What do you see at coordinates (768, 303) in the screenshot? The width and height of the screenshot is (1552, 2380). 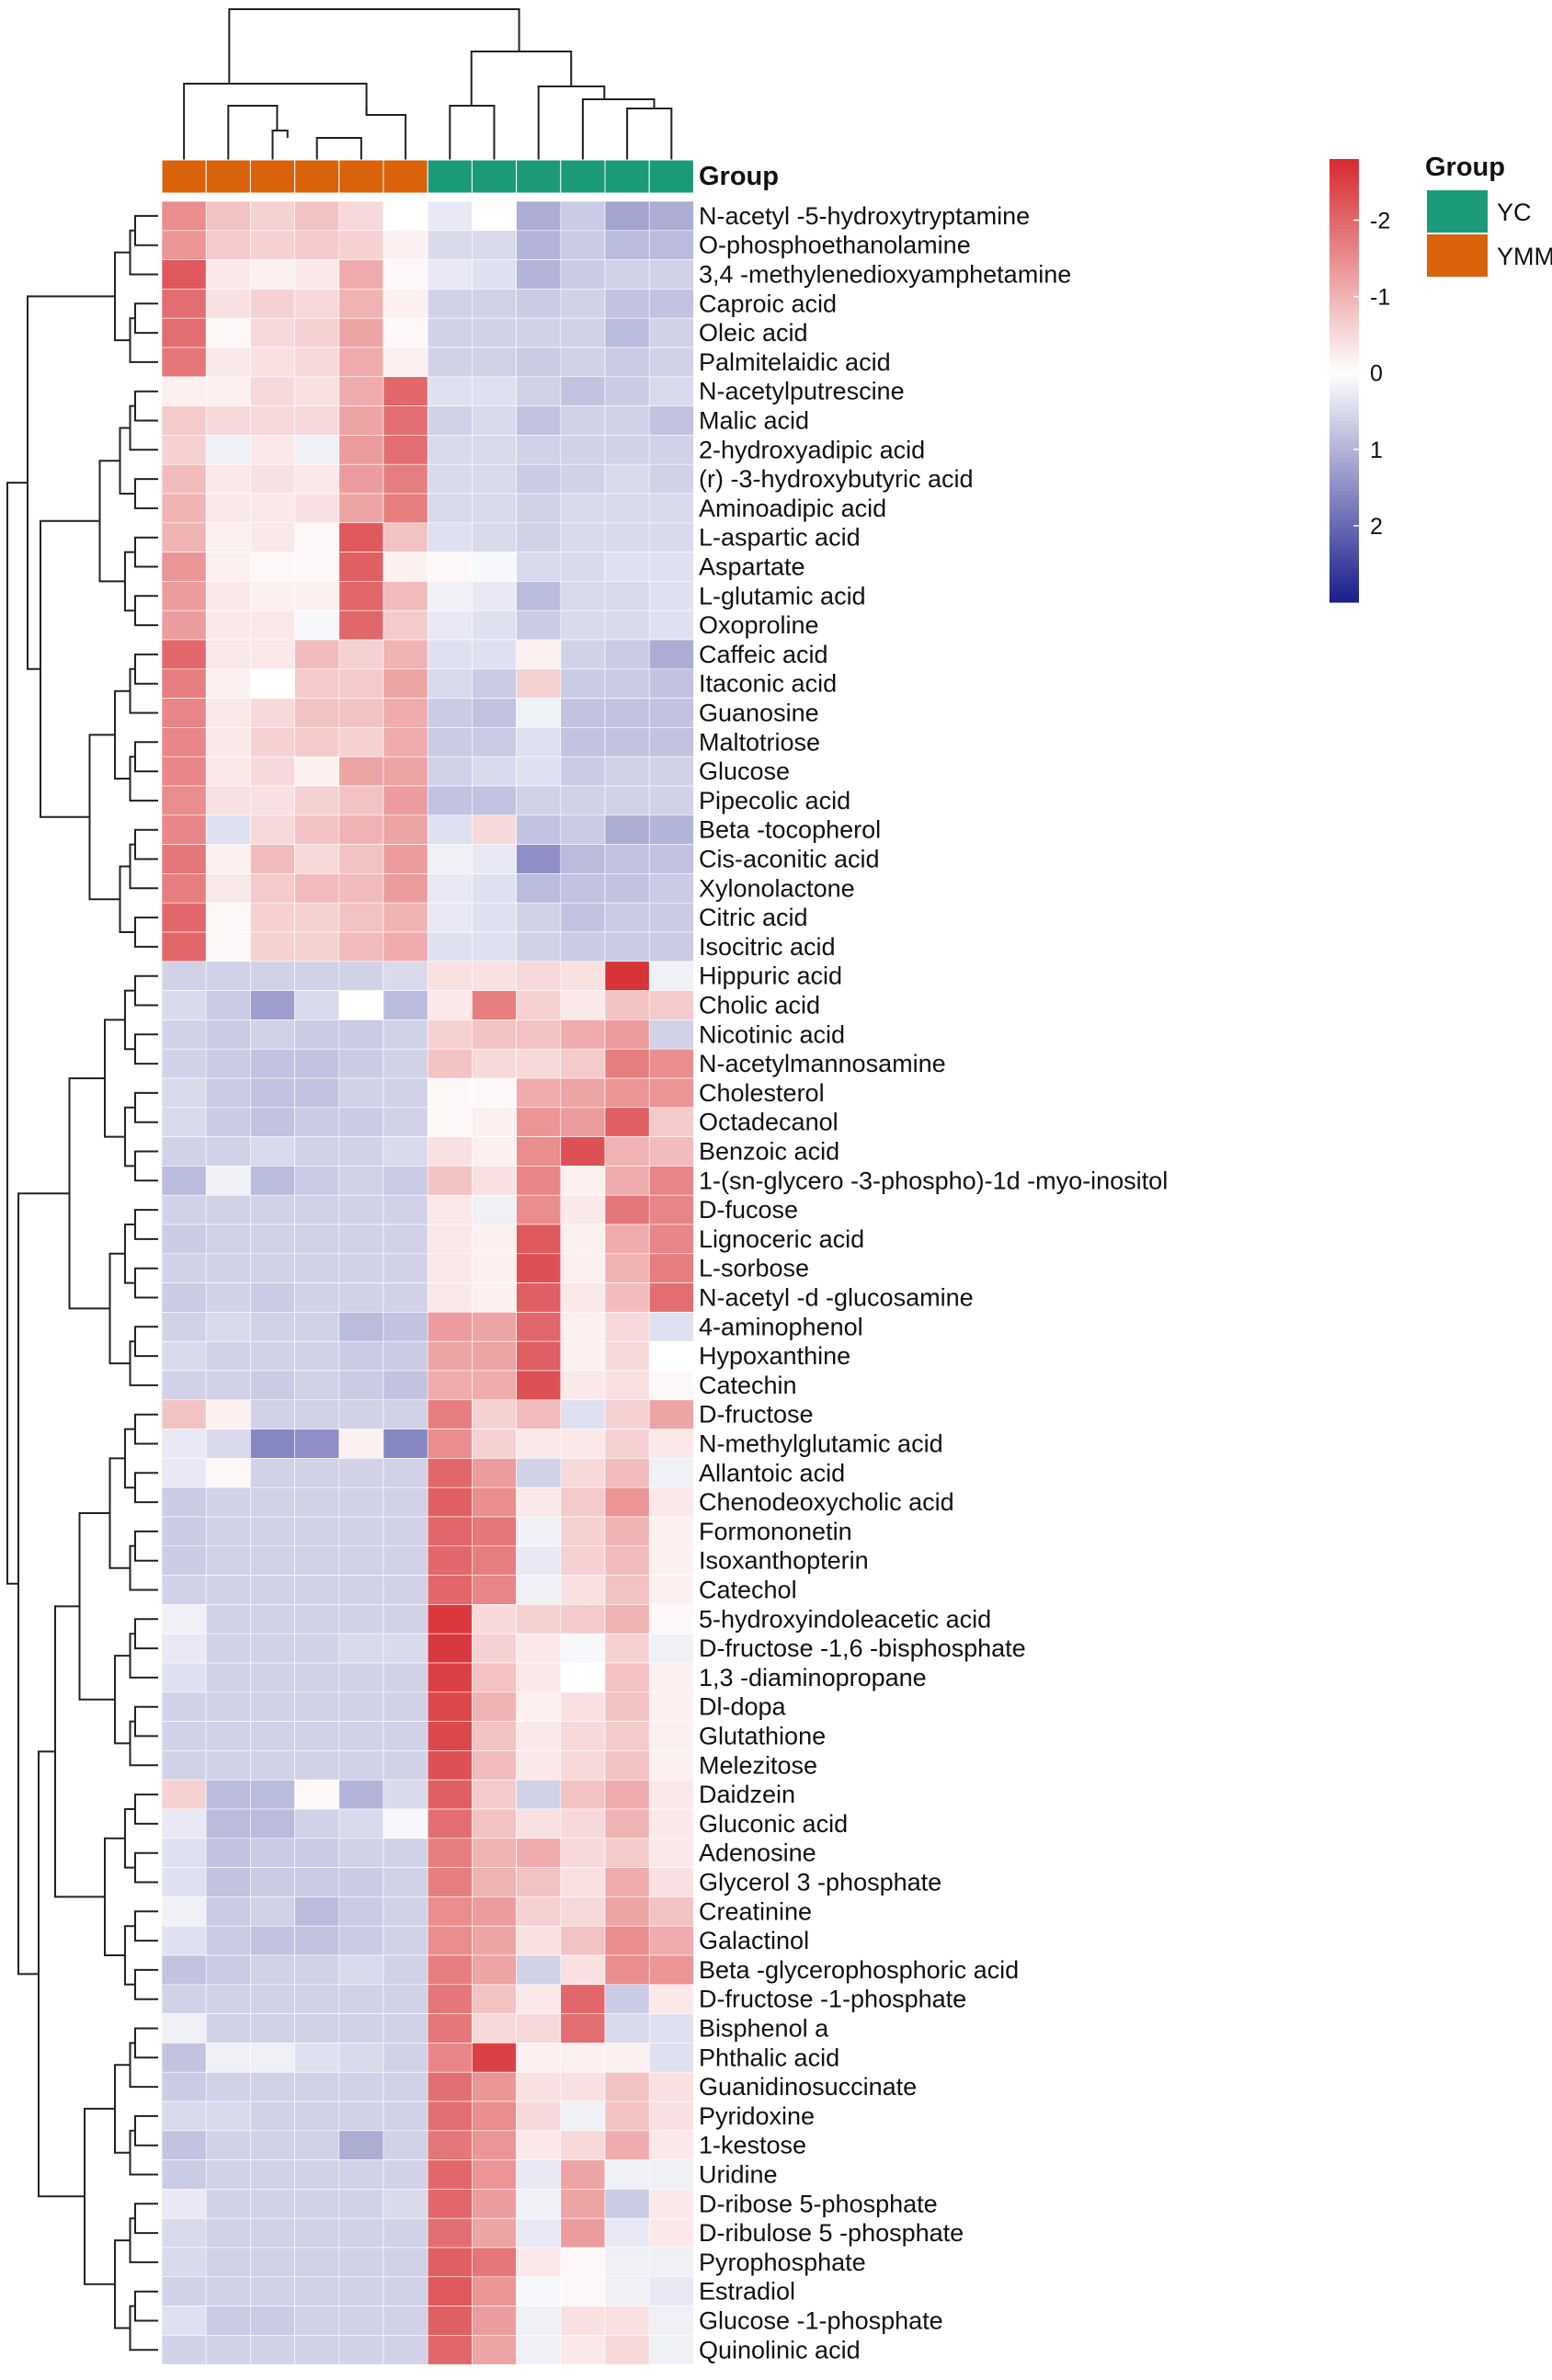 I see `row-label: Caproic acid` at bounding box center [768, 303].